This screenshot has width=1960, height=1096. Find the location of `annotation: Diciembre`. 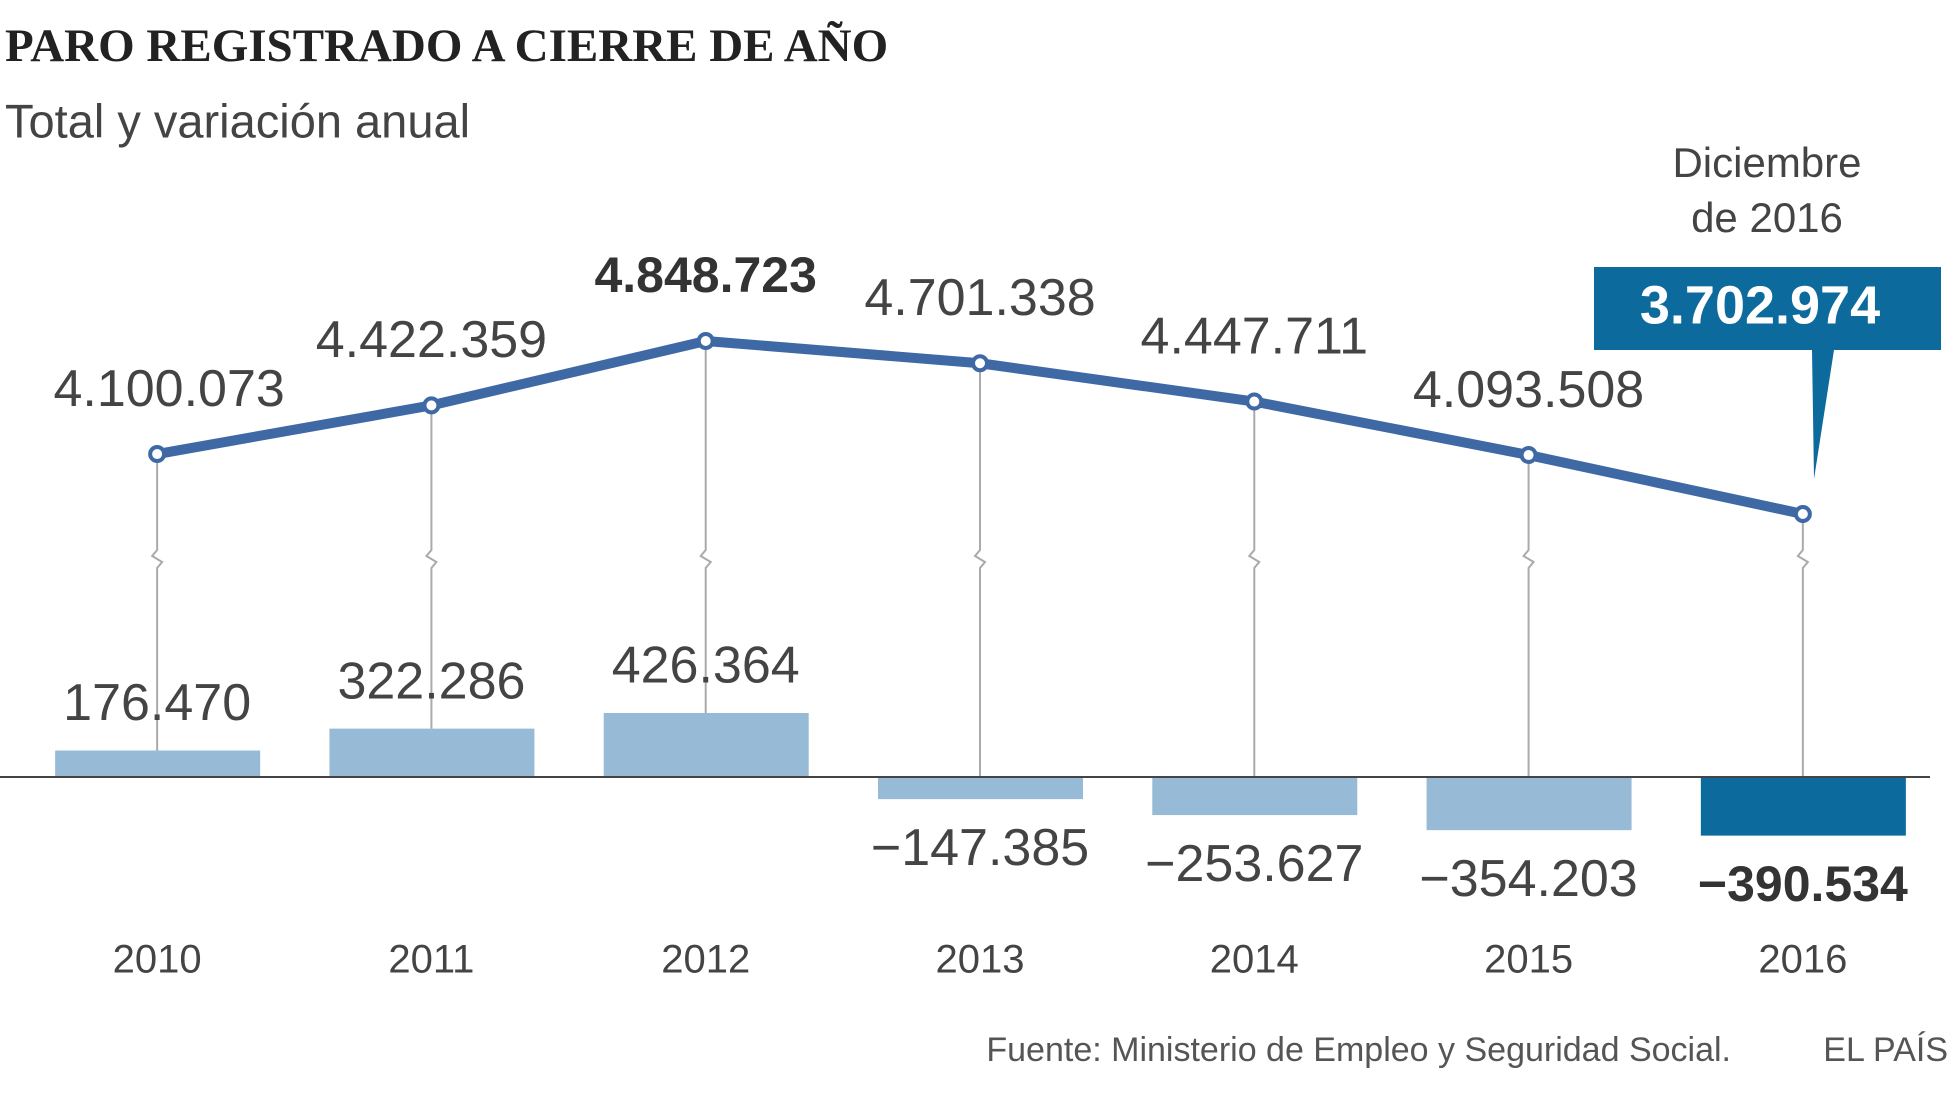

annotation: Diciembre is located at coordinates (1766, 162).